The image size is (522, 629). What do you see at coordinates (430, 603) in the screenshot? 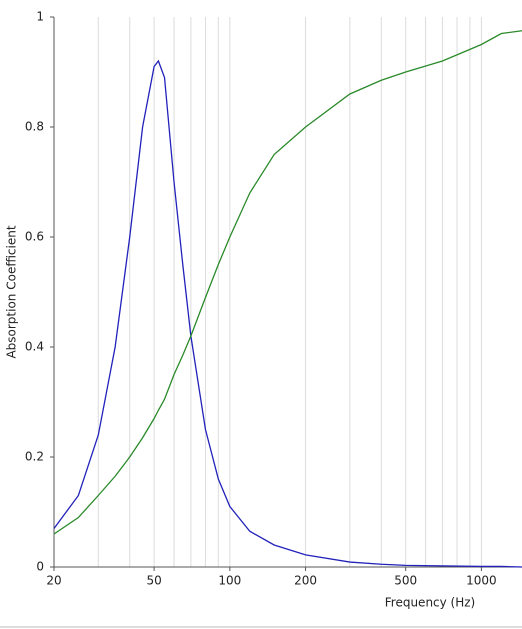
I see `x-axis-label: Frequency (Hz)` at bounding box center [430, 603].